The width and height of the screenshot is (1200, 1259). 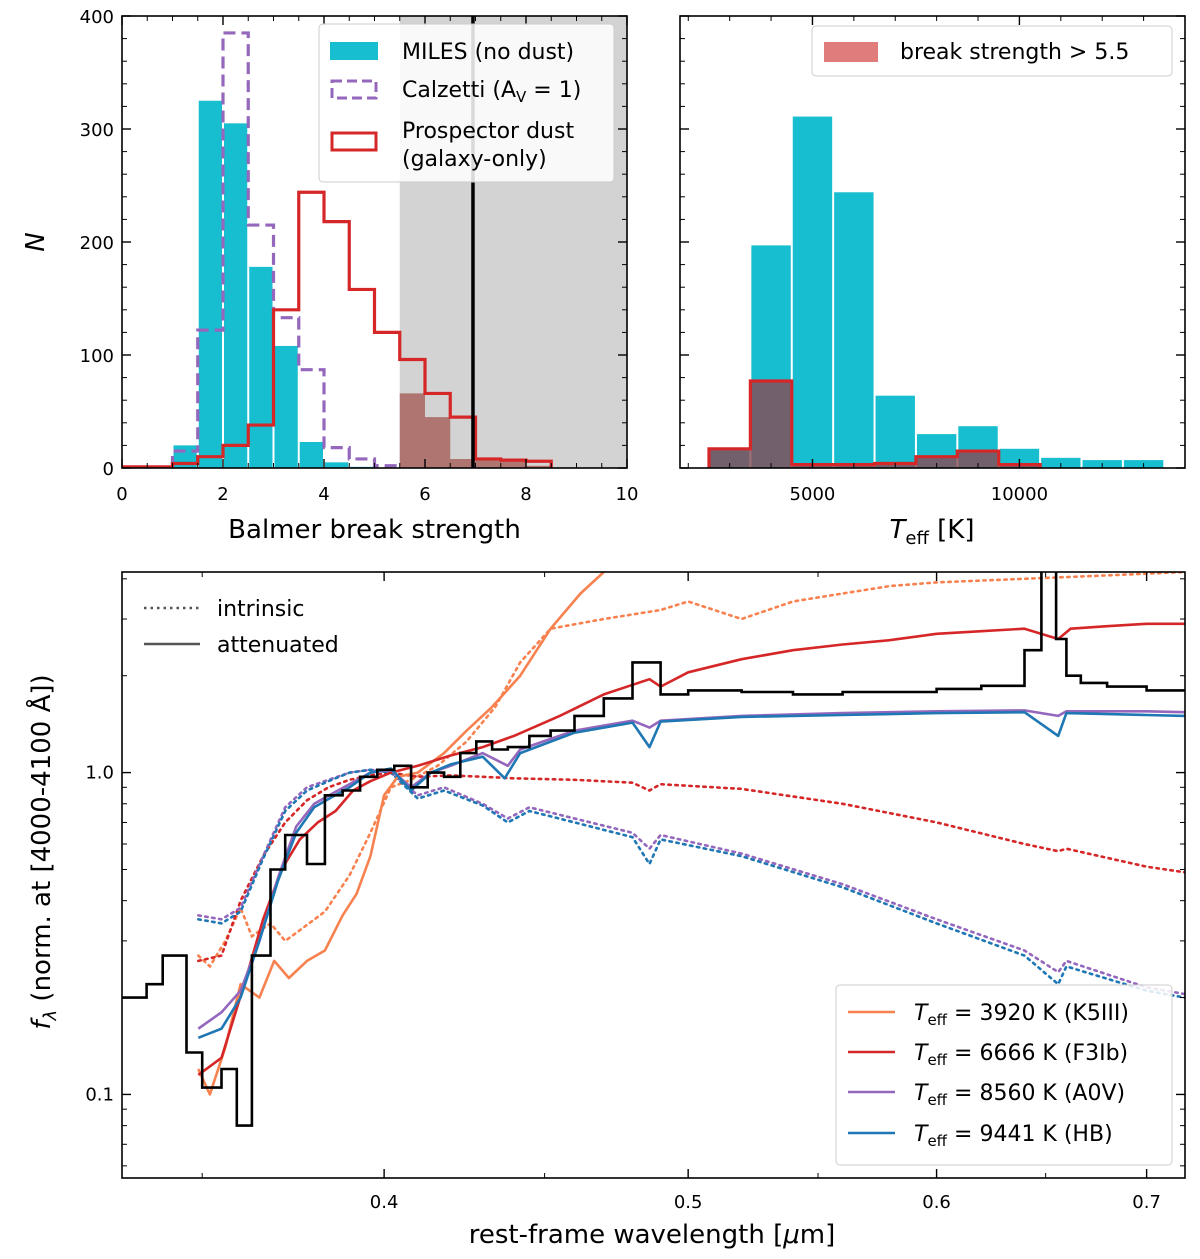 I want to click on teff-x-axis-label-unit: [K], so click(x=952, y=530).